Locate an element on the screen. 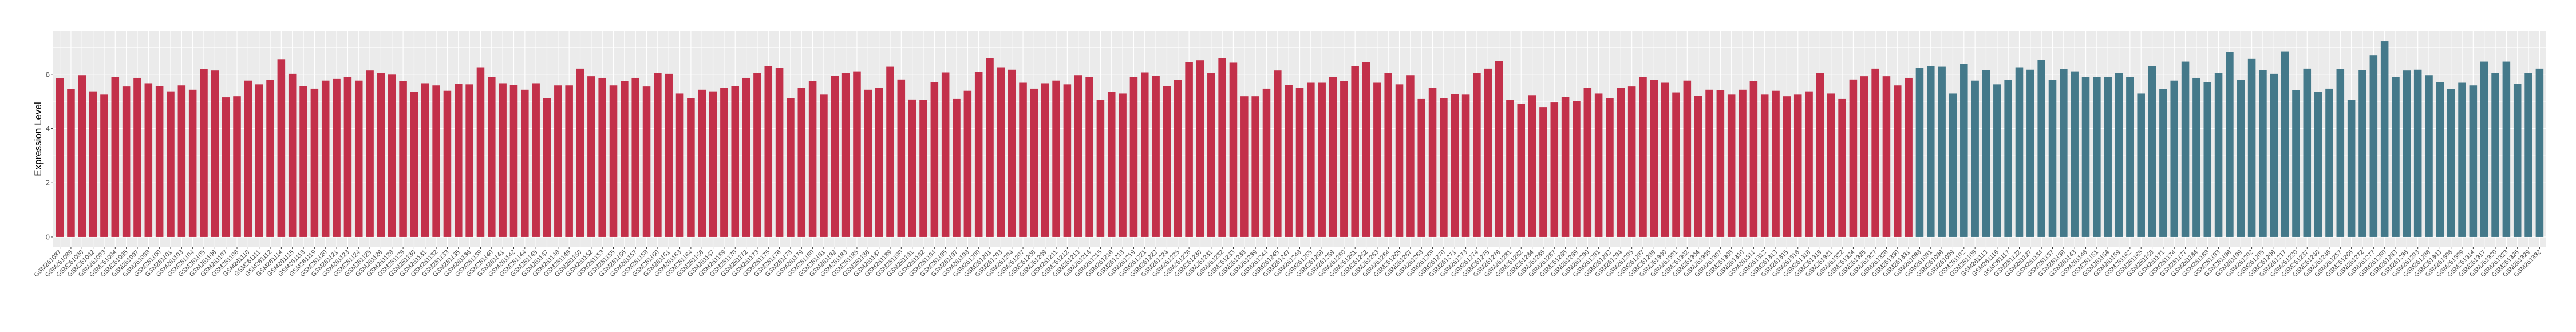 This screenshot has width=2576, height=332. bar-GSM261178 is located at coordinates (791, 167).